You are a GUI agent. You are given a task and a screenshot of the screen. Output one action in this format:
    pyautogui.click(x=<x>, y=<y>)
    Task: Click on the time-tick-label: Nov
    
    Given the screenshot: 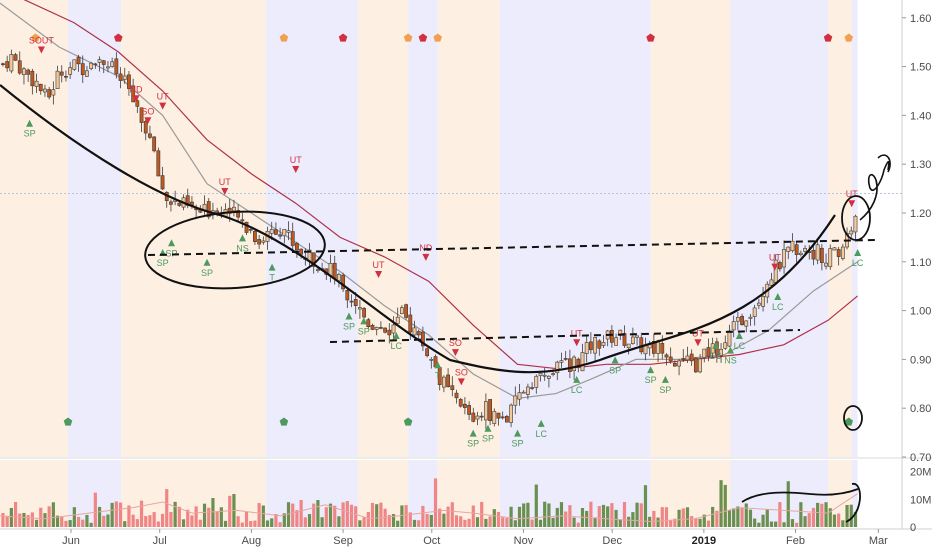 What is the action you would take?
    pyautogui.click(x=524, y=541)
    